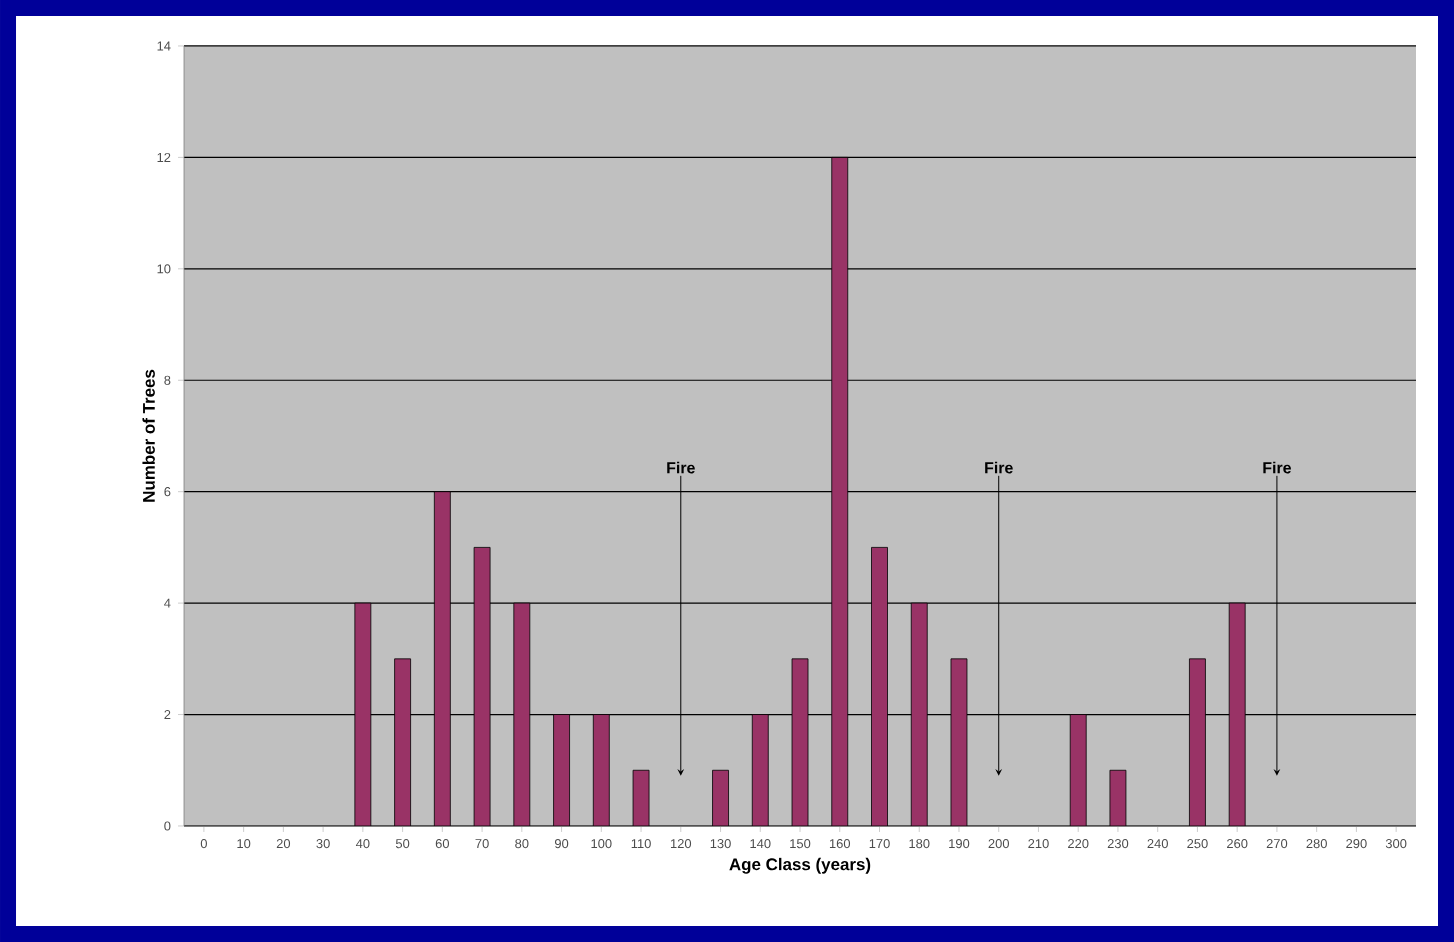  What do you see at coordinates (148, 435) in the screenshot?
I see `y-axis-title: Number of Trees` at bounding box center [148, 435].